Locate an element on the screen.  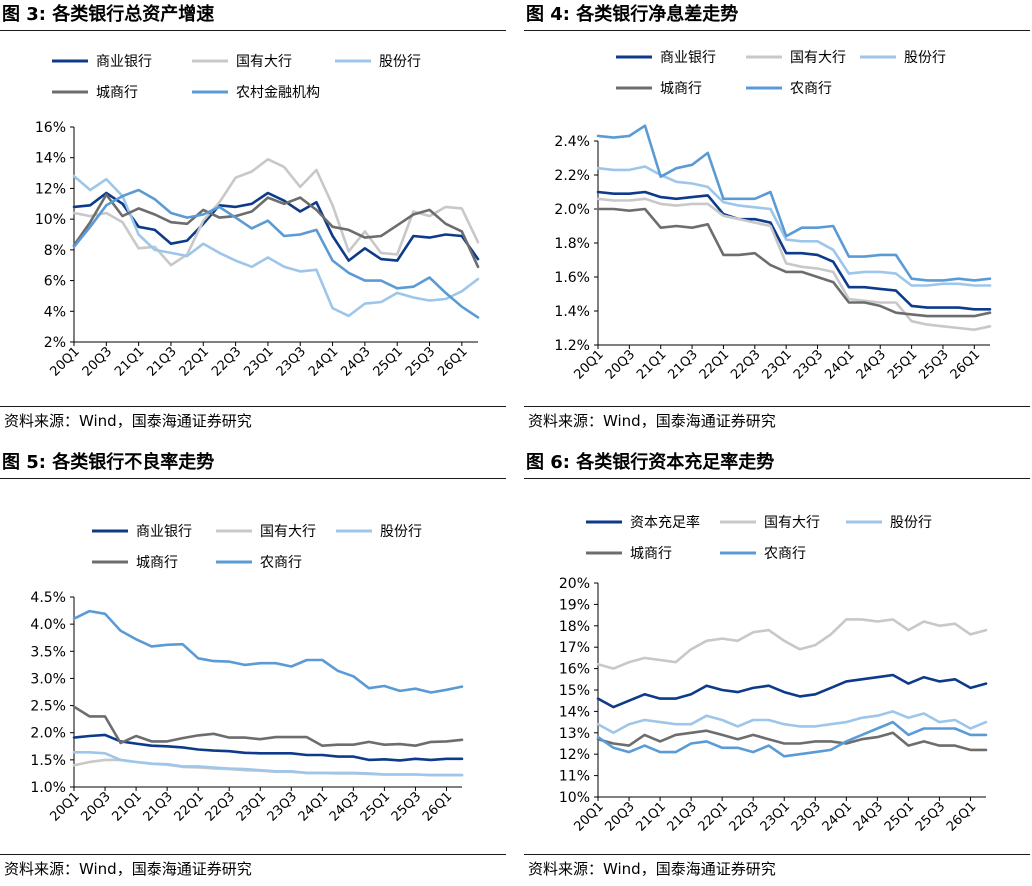
x-tick-label: 22Q1 is located at coordinates (713, 816).